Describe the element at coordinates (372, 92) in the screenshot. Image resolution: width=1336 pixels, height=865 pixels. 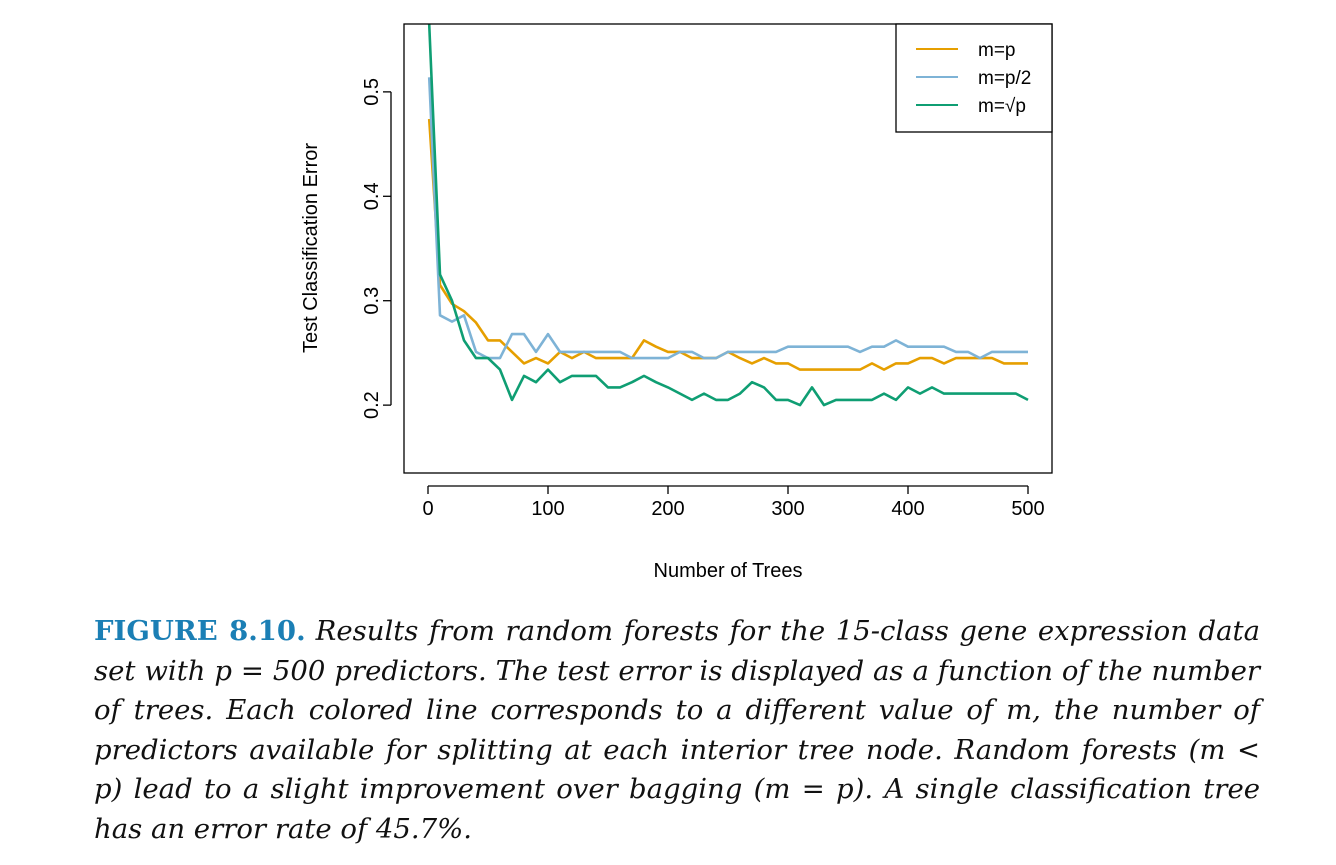
I see `y-tick-label: 0.5` at that location.